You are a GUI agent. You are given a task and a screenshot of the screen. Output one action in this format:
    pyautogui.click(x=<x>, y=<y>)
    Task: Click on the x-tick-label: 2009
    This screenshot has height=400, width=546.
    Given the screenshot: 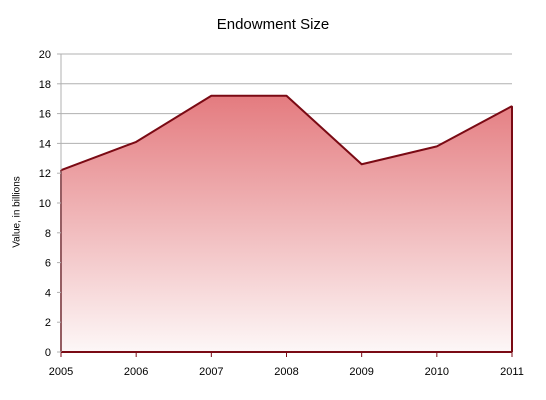 What is the action you would take?
    pyautogui.click(x=361, y=372)
    